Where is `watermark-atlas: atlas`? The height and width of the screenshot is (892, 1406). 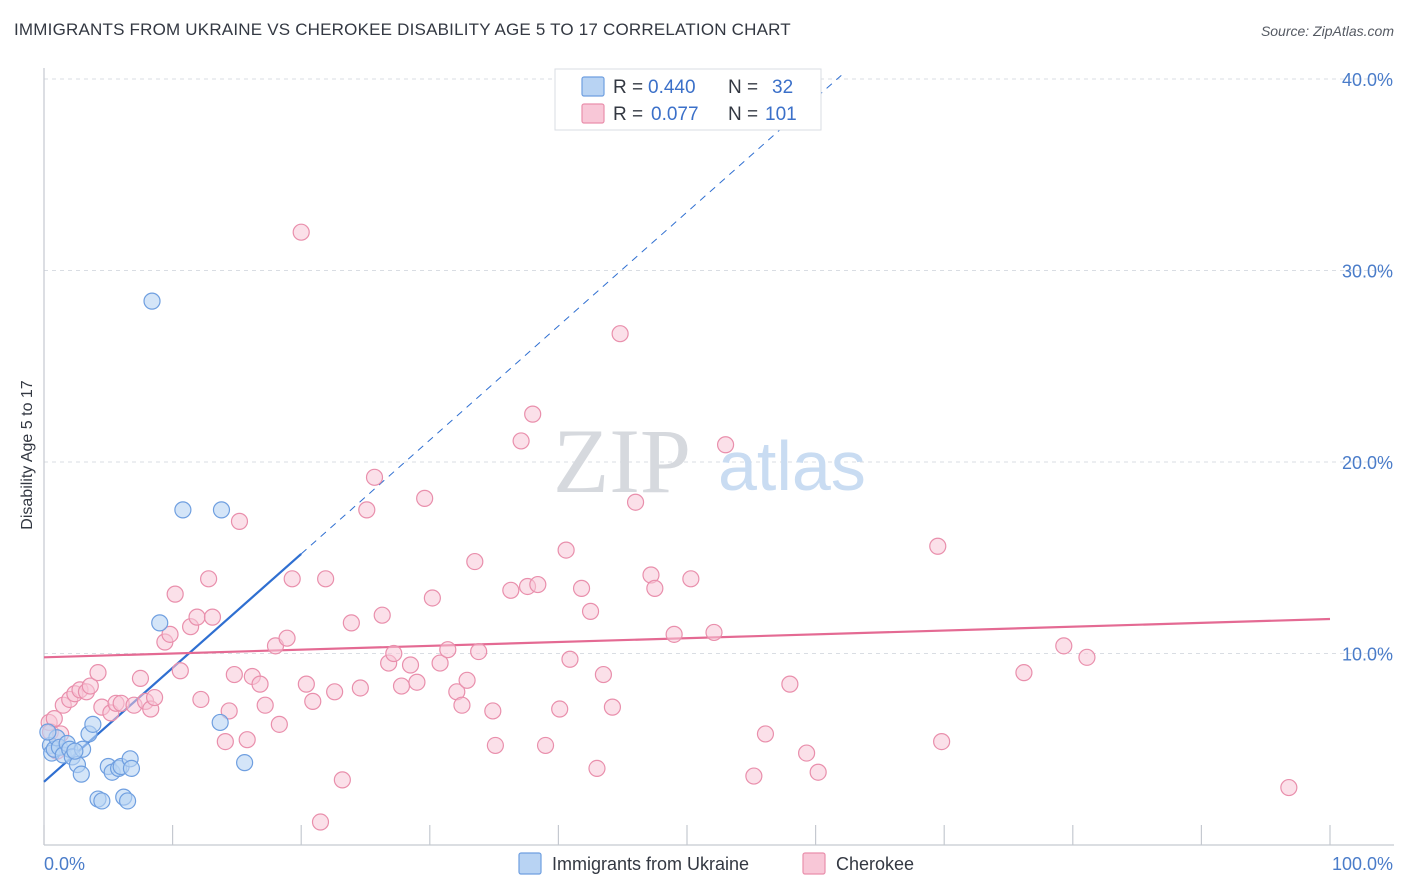 watermark-atlas: atlas is located at coordinates (792, 466).